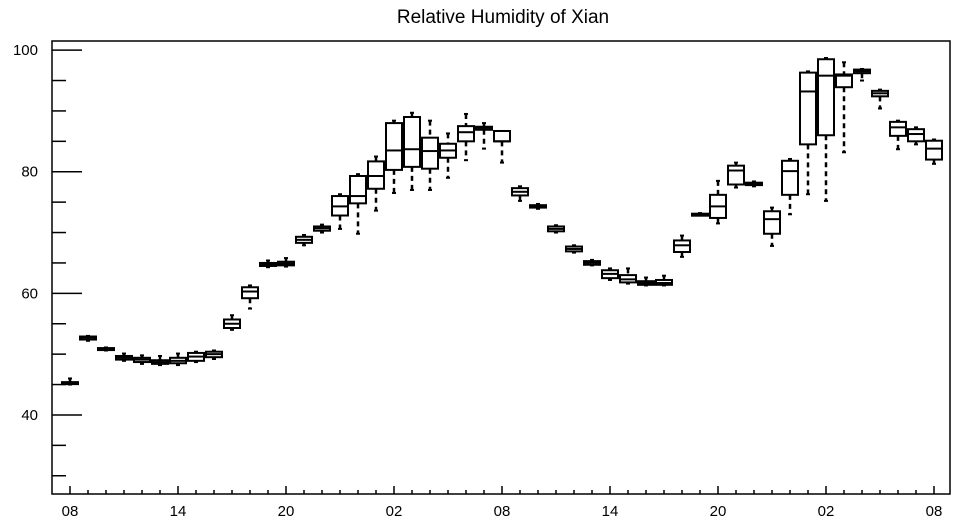 This screenshot has width=957, height=523. I want to click on y-tick-label: 80, so click(29, 172).